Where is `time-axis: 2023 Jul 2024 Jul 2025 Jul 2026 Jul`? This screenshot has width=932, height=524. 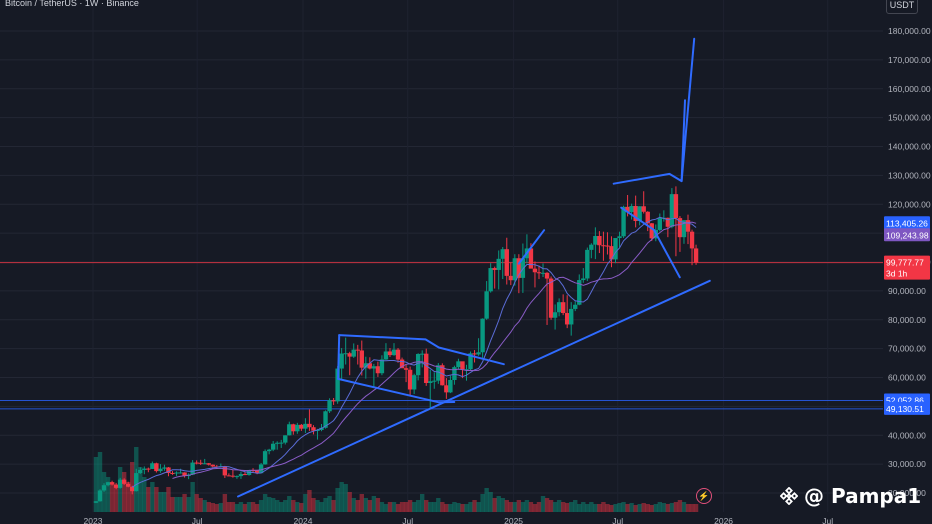
time-axis: 2023 Jul 2024 Jul 2025 Jul 2026 Jul is located at coordinates (459, 520).